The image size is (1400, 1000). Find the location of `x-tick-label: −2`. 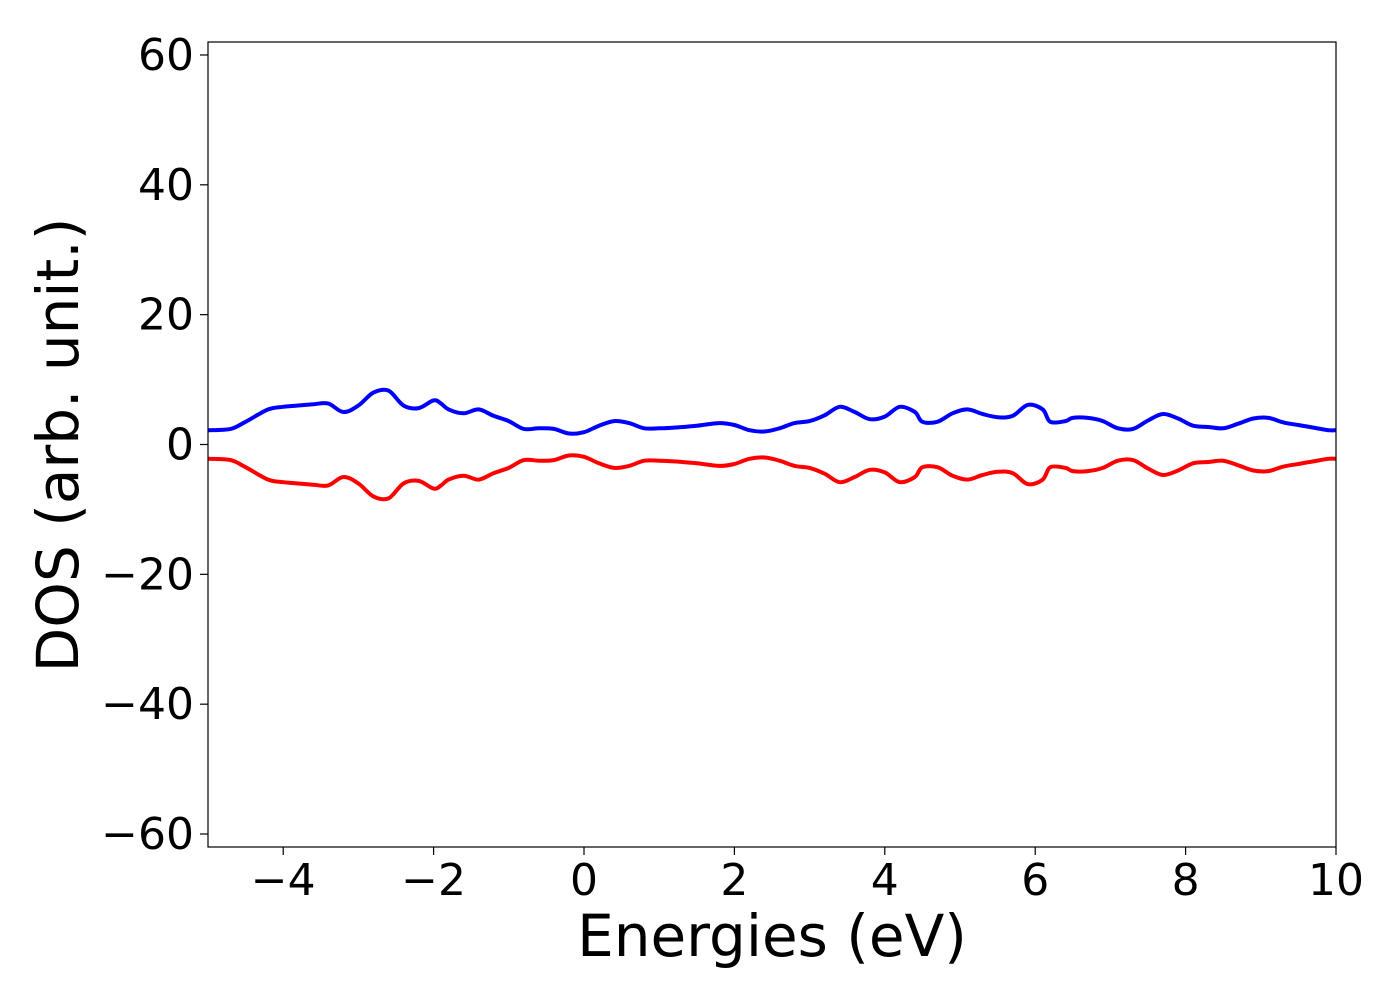

x-tick-label: −2 is located at coordinates (433, 880).